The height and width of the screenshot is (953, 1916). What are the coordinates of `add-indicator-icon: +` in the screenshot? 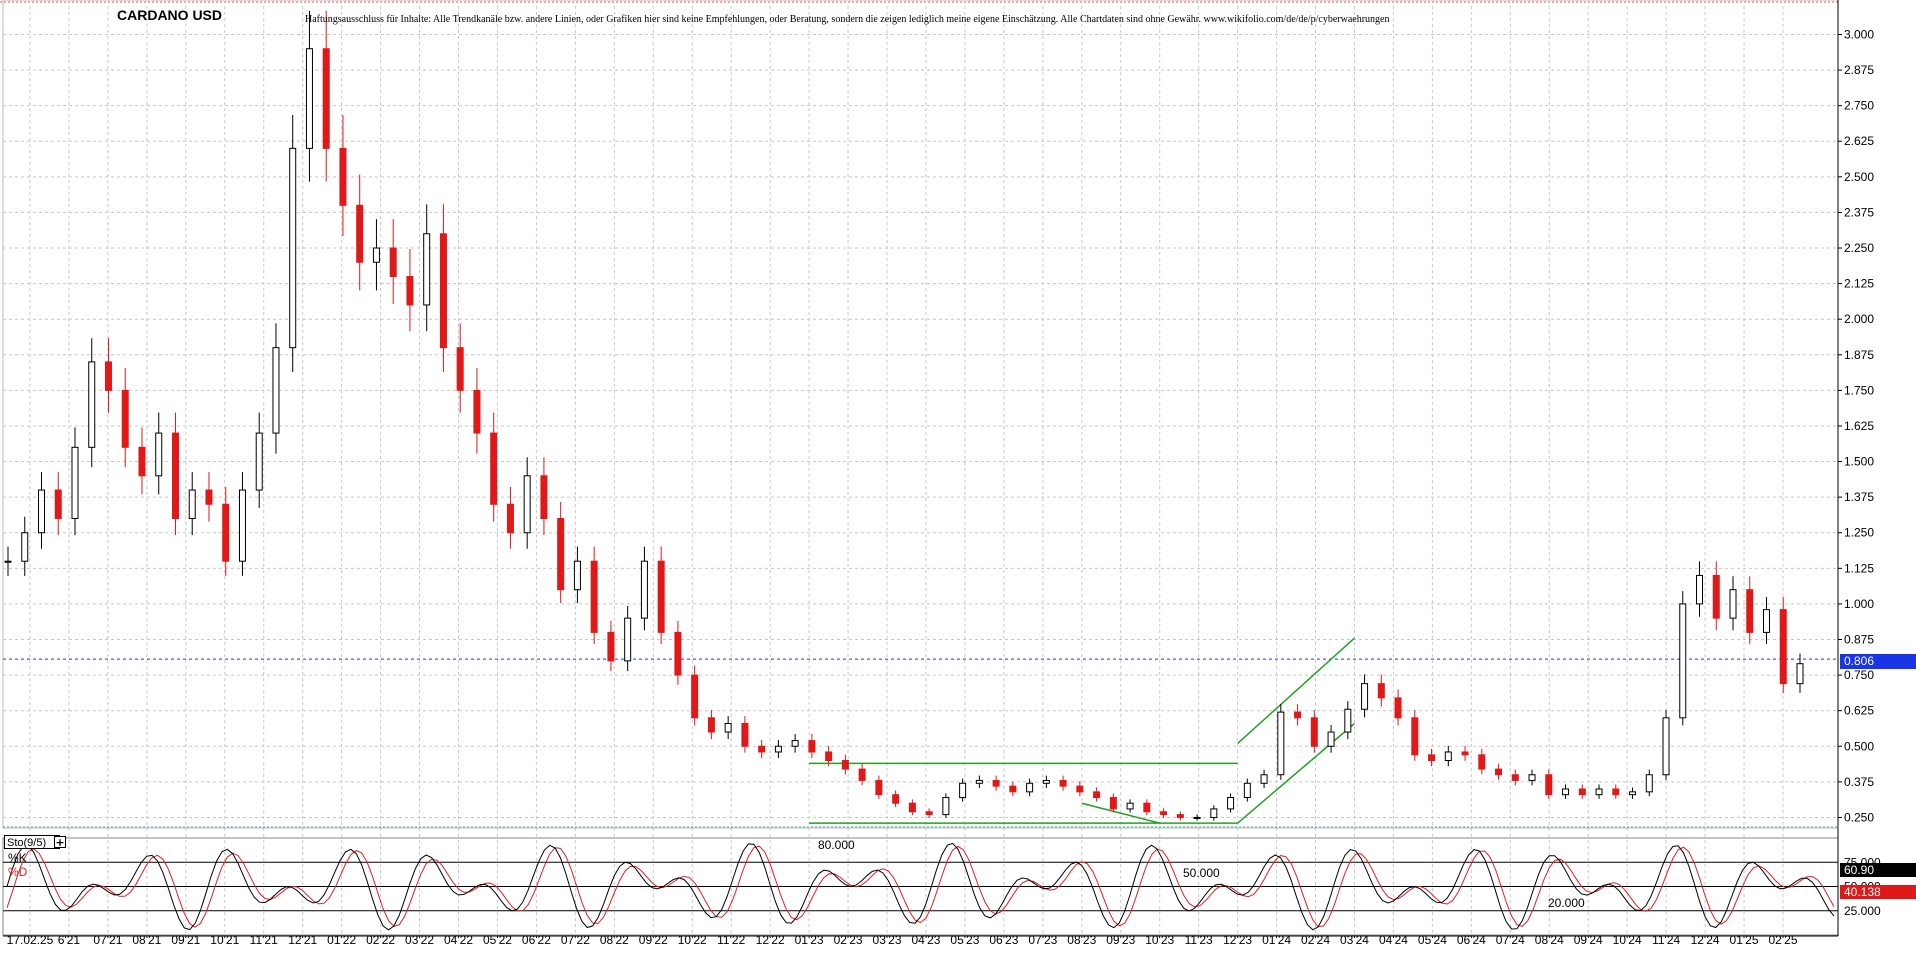 It's located at (60, 842).